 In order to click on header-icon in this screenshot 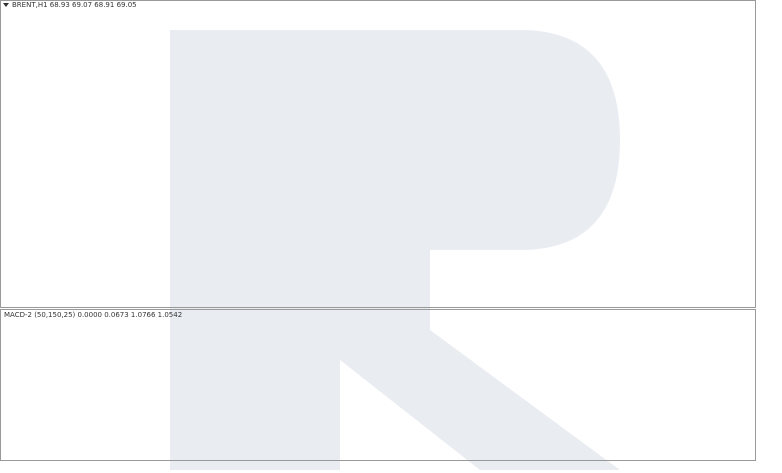, I will do `click(6, 5)`.